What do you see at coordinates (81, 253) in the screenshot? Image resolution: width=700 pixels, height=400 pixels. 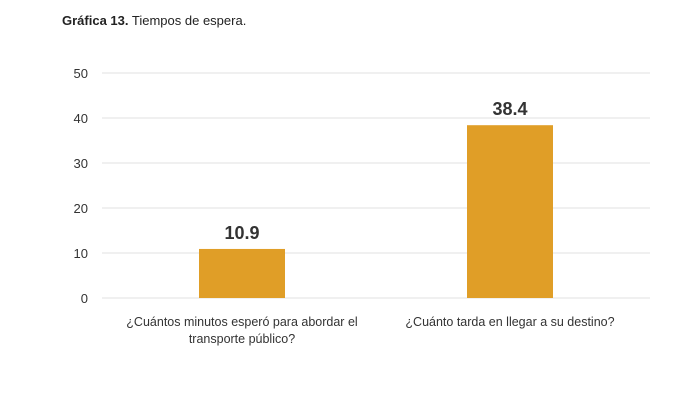 I see `y-tick-label: 10` at bounding box center [81, 253].